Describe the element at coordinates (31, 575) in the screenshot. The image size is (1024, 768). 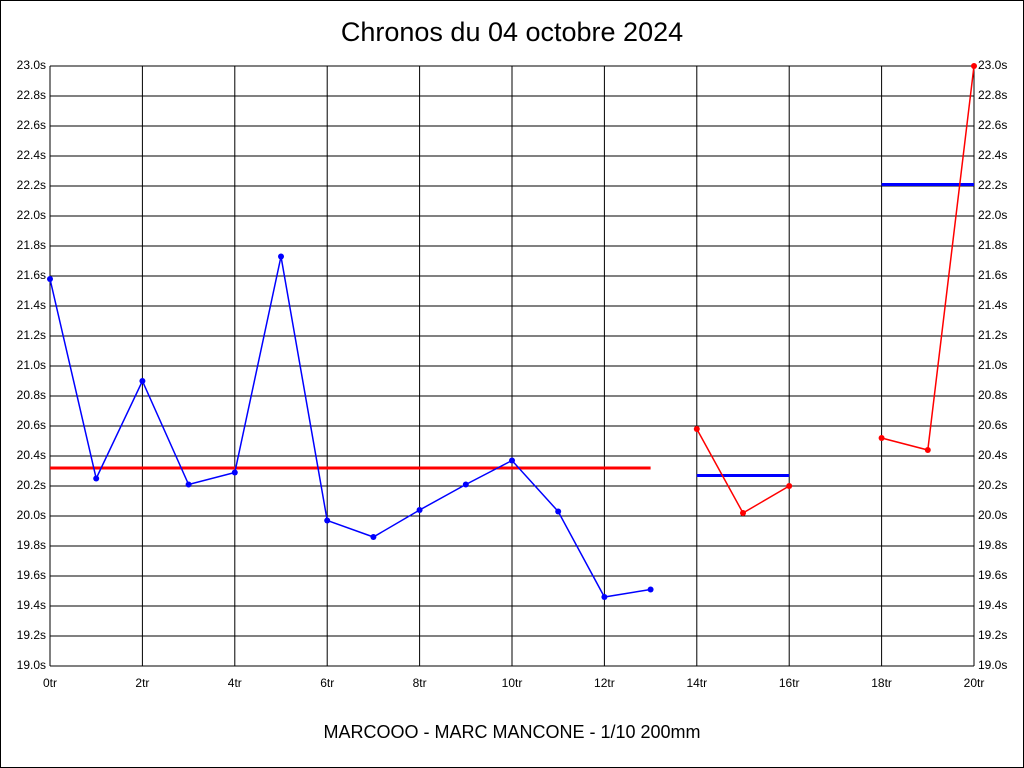
I see `y-tick-label: 19.6s` at that location.